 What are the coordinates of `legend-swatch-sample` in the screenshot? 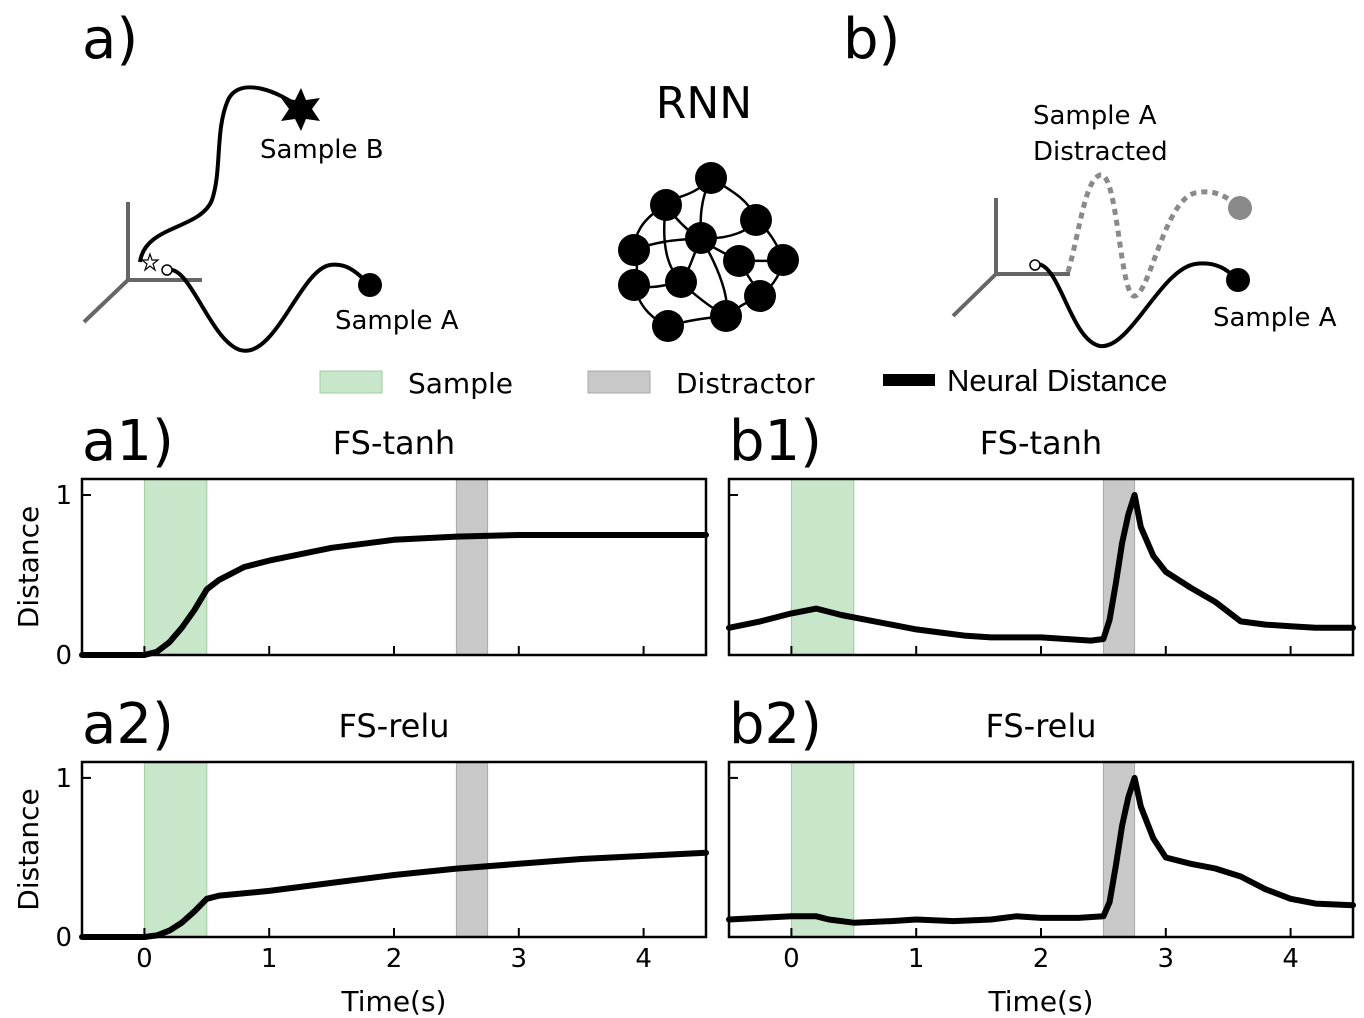 It's located at (351, 382).